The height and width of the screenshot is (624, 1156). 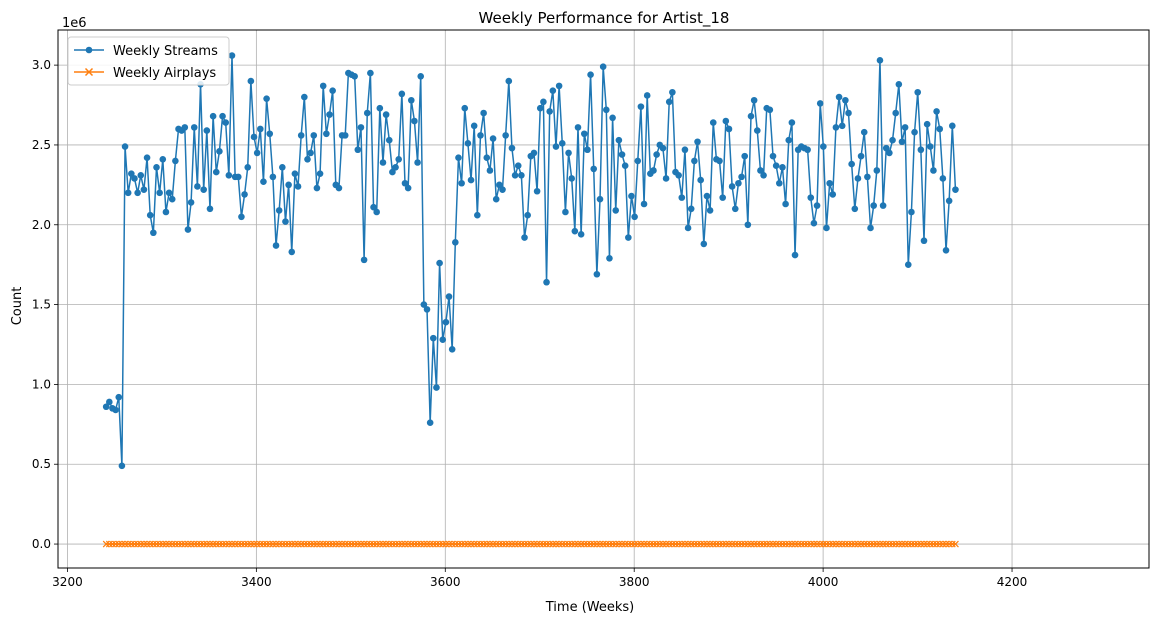 What do you see at coordinates (1012, 582) in the screenshot?
I see `x-tick-label: 4200` at bounding box center [1012, 582].